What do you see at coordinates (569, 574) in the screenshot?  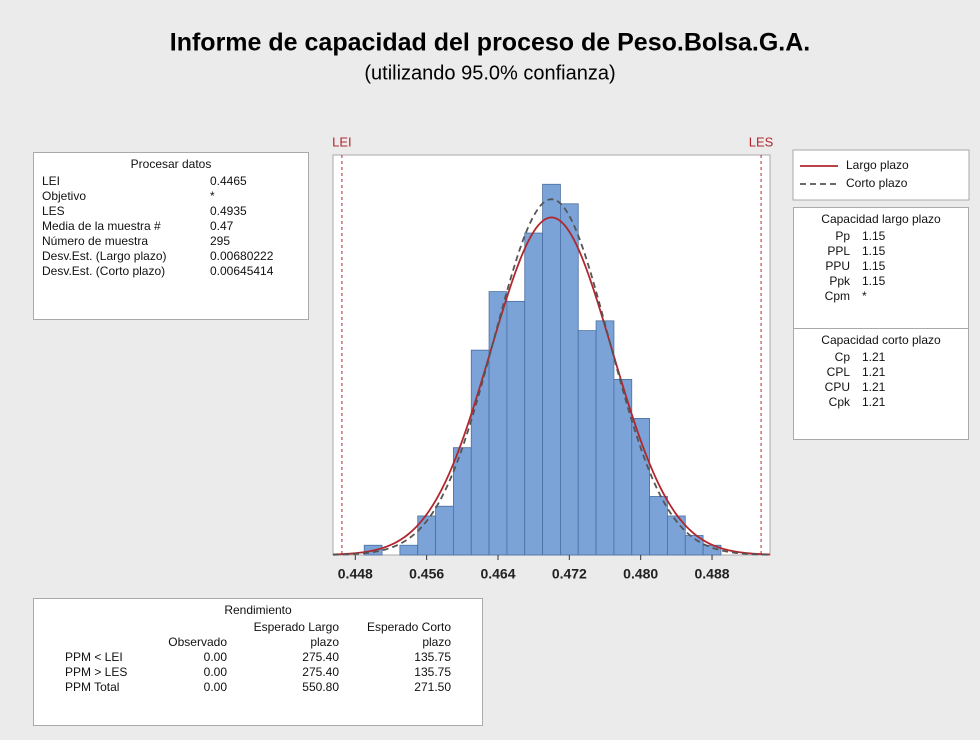 I see `x-tick-label: 0.472` at bounding box center [569, 574].